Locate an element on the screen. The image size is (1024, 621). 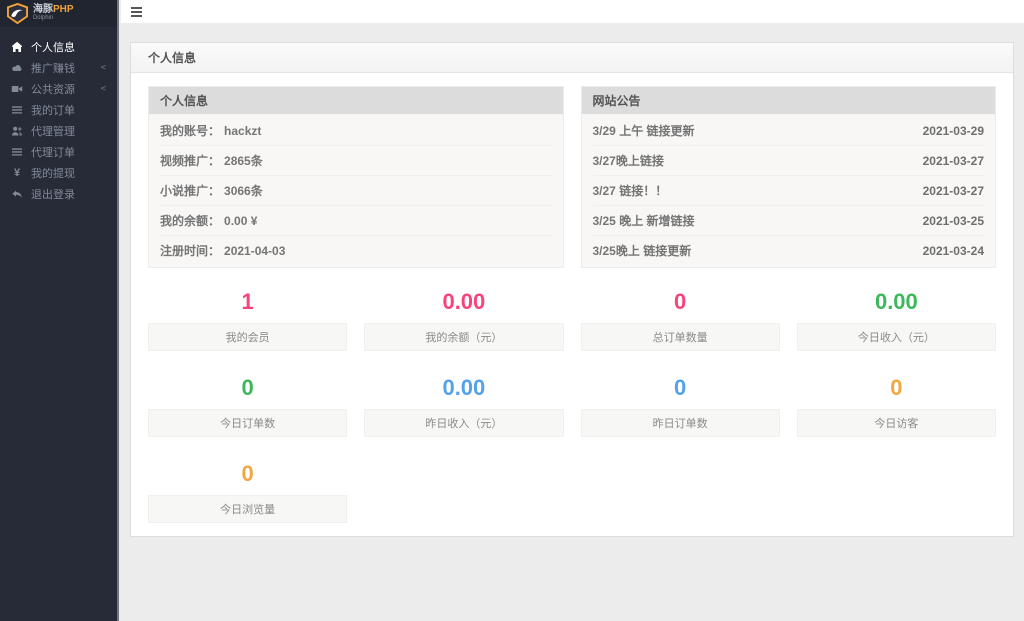
notice-item: 3/25晚上 链接更新 2021-03-24 is located at coordinates (789, 250).